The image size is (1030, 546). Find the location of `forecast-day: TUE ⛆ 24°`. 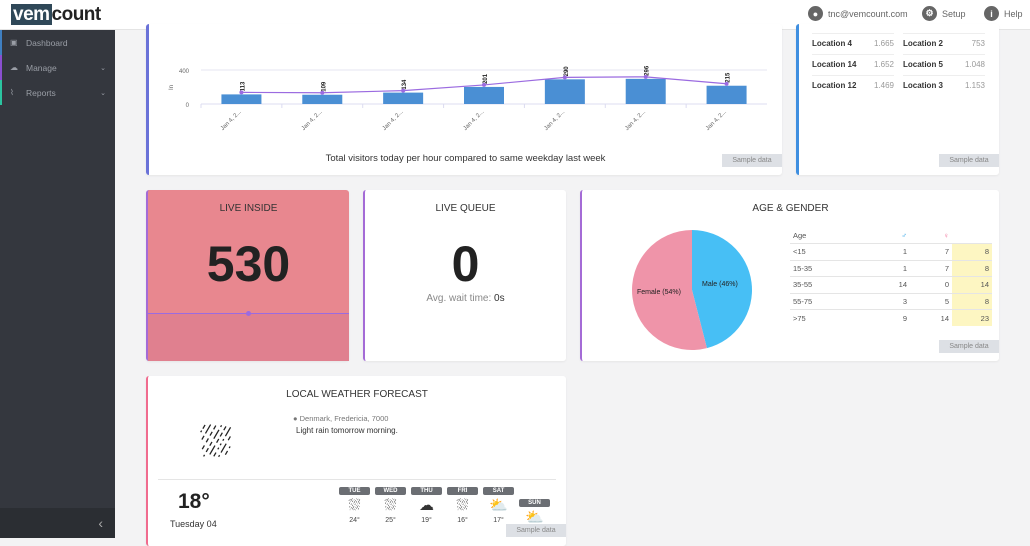

forecast-day: TUE ⛆ 24° is located at coordinates (354, 505).